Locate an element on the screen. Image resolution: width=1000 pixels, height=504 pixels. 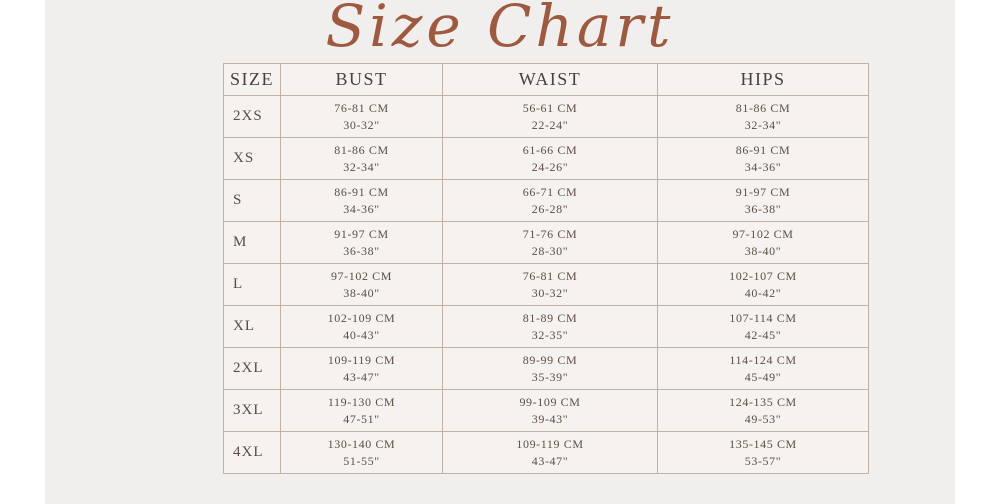
waist-cell: 66-71 CM 26-28" is located at coordinates (550, 200).